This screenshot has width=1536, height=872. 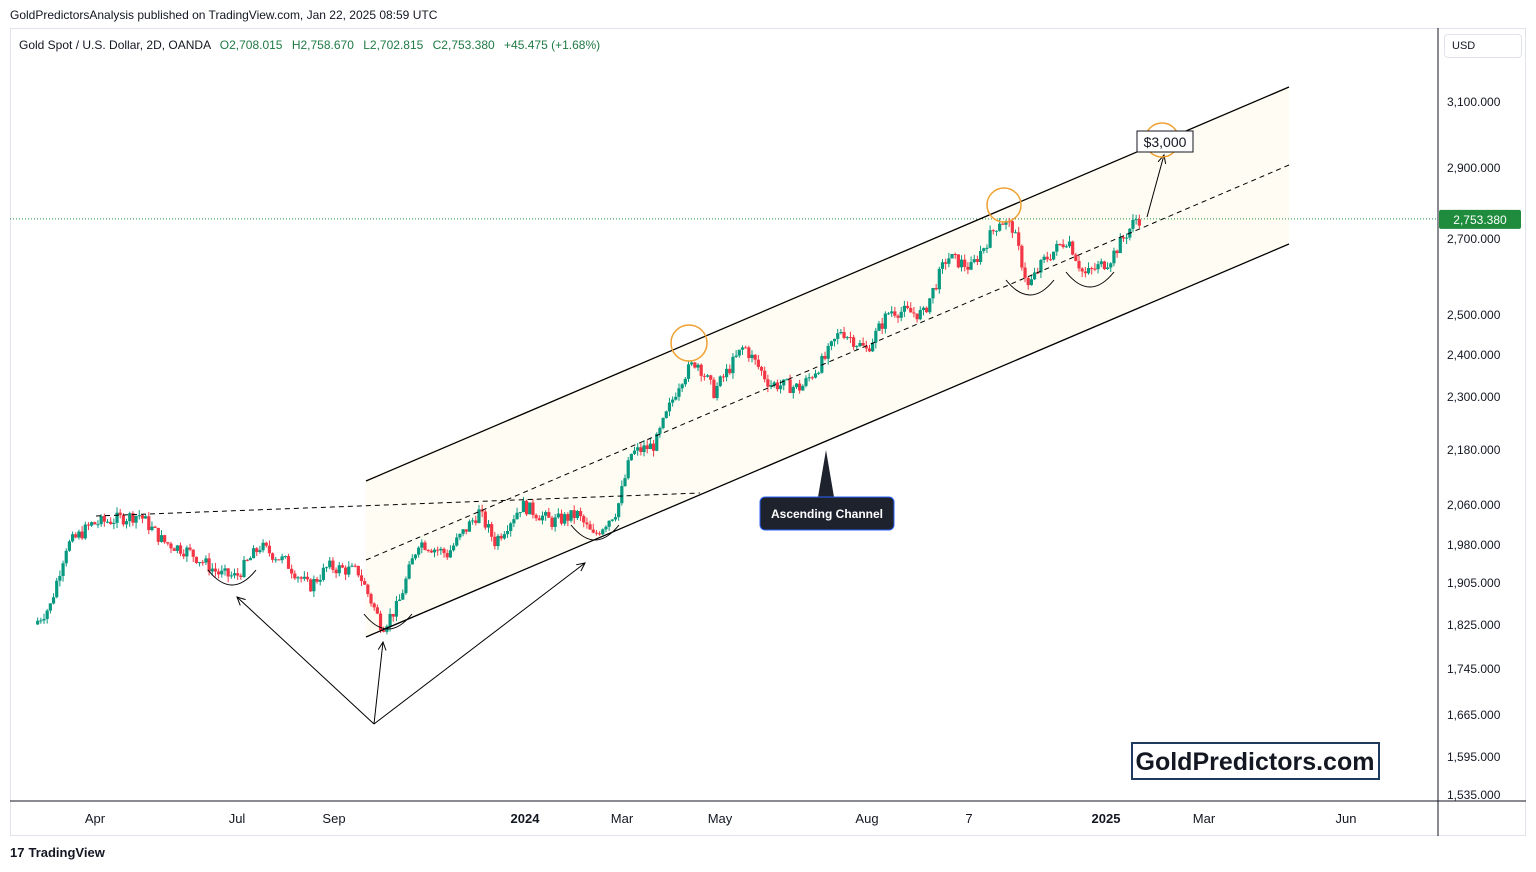 I want to click on currency-selector: USD, so click(x=1483, y=46).